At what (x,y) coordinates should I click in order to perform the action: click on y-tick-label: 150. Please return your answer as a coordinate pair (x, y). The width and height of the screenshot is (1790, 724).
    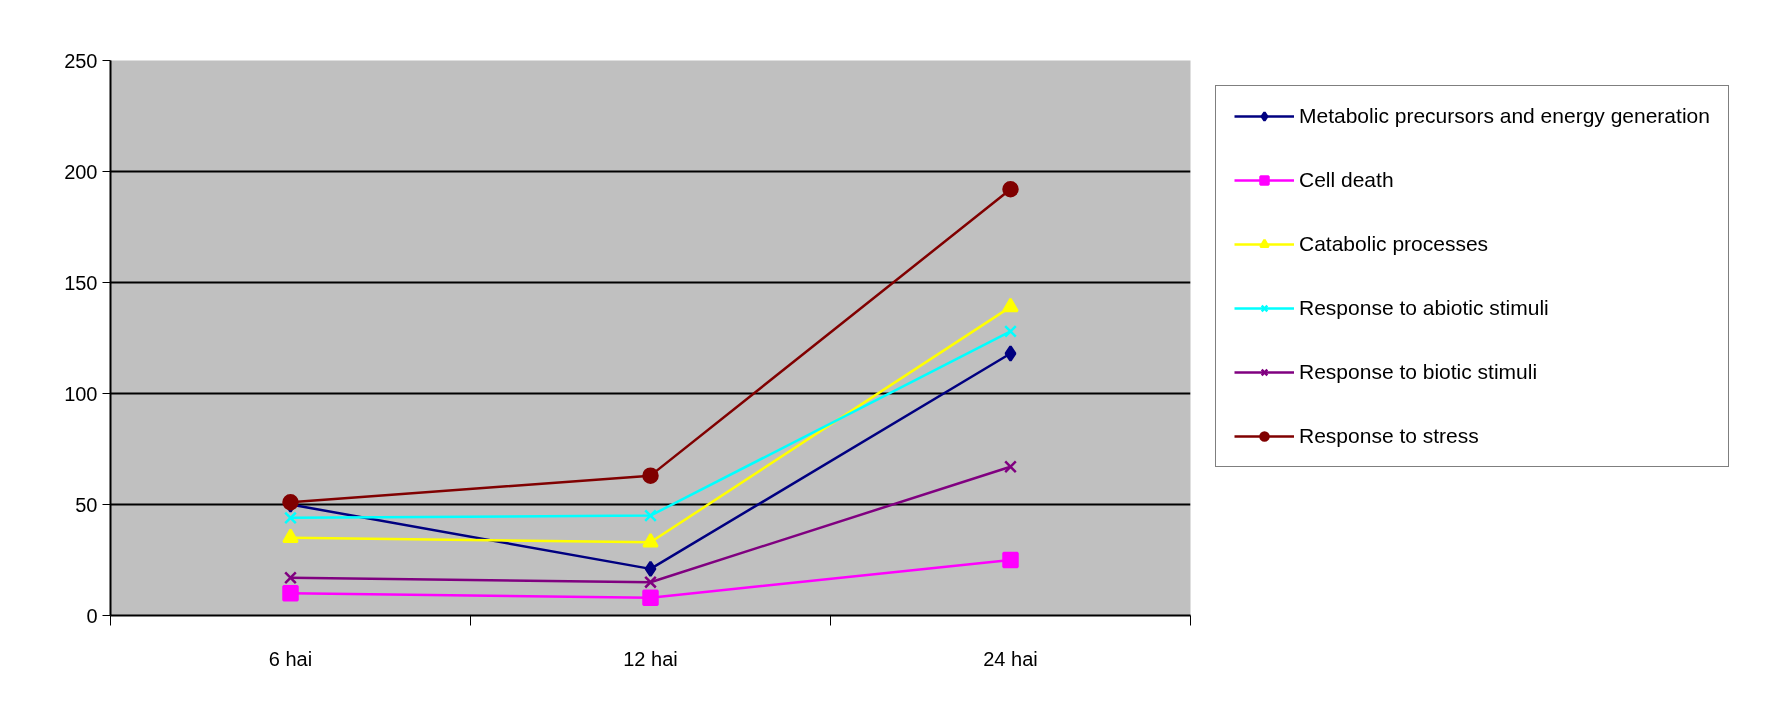
    Looking at the image, I should click on (81, 282).